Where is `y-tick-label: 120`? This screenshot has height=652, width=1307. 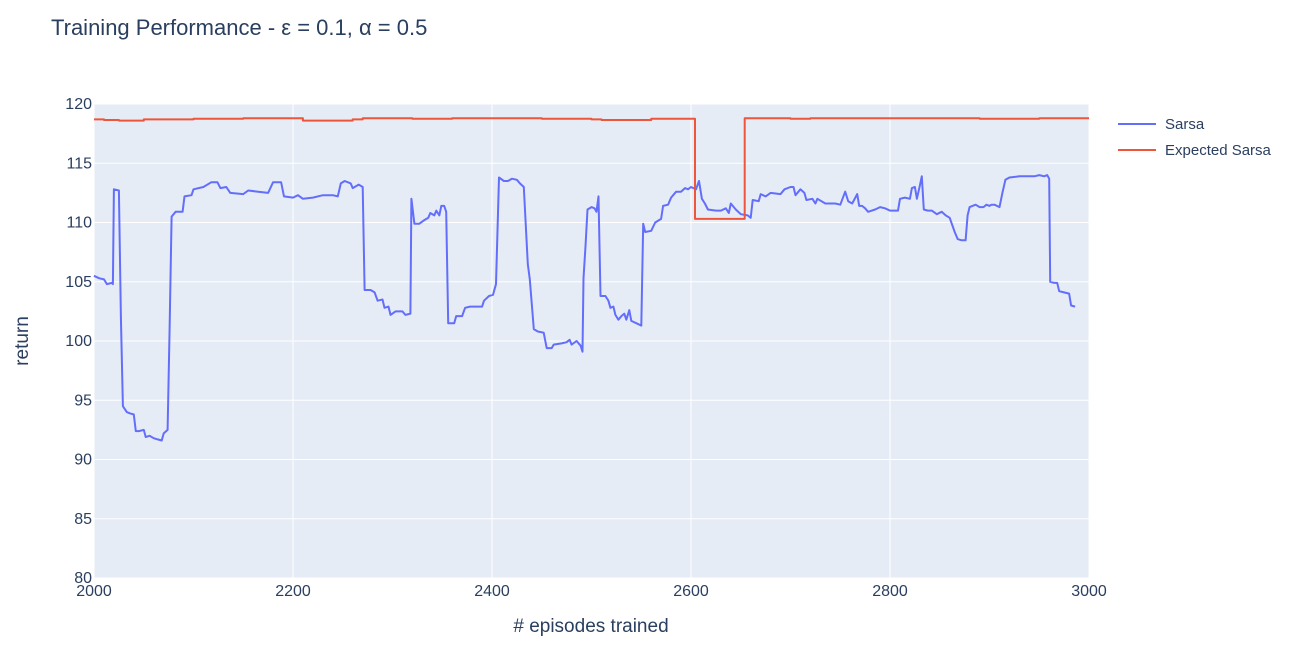 y-tick-label: 120 is located at coordinates (78, 104).